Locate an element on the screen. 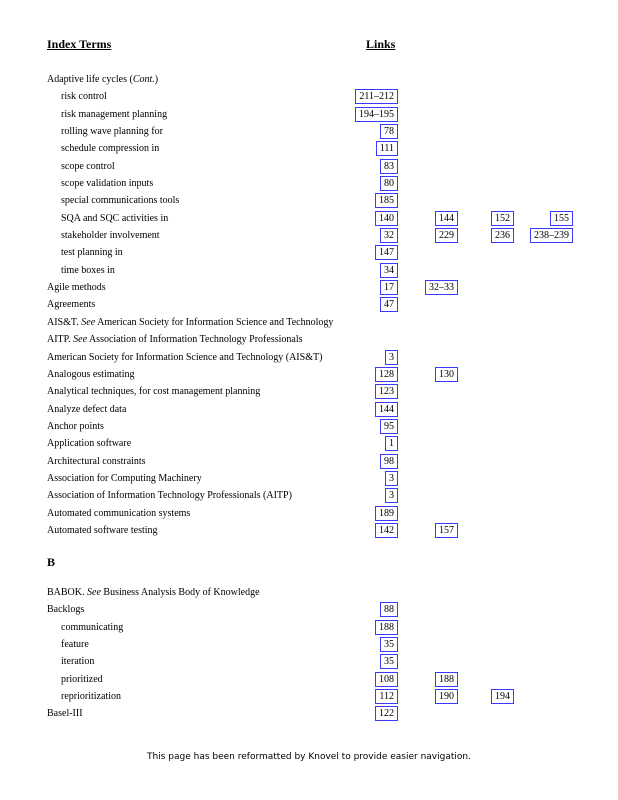 This screenshot has width=618, height=800. index-entry: scope validation inputs 80 is located at coordinates (309, 183).